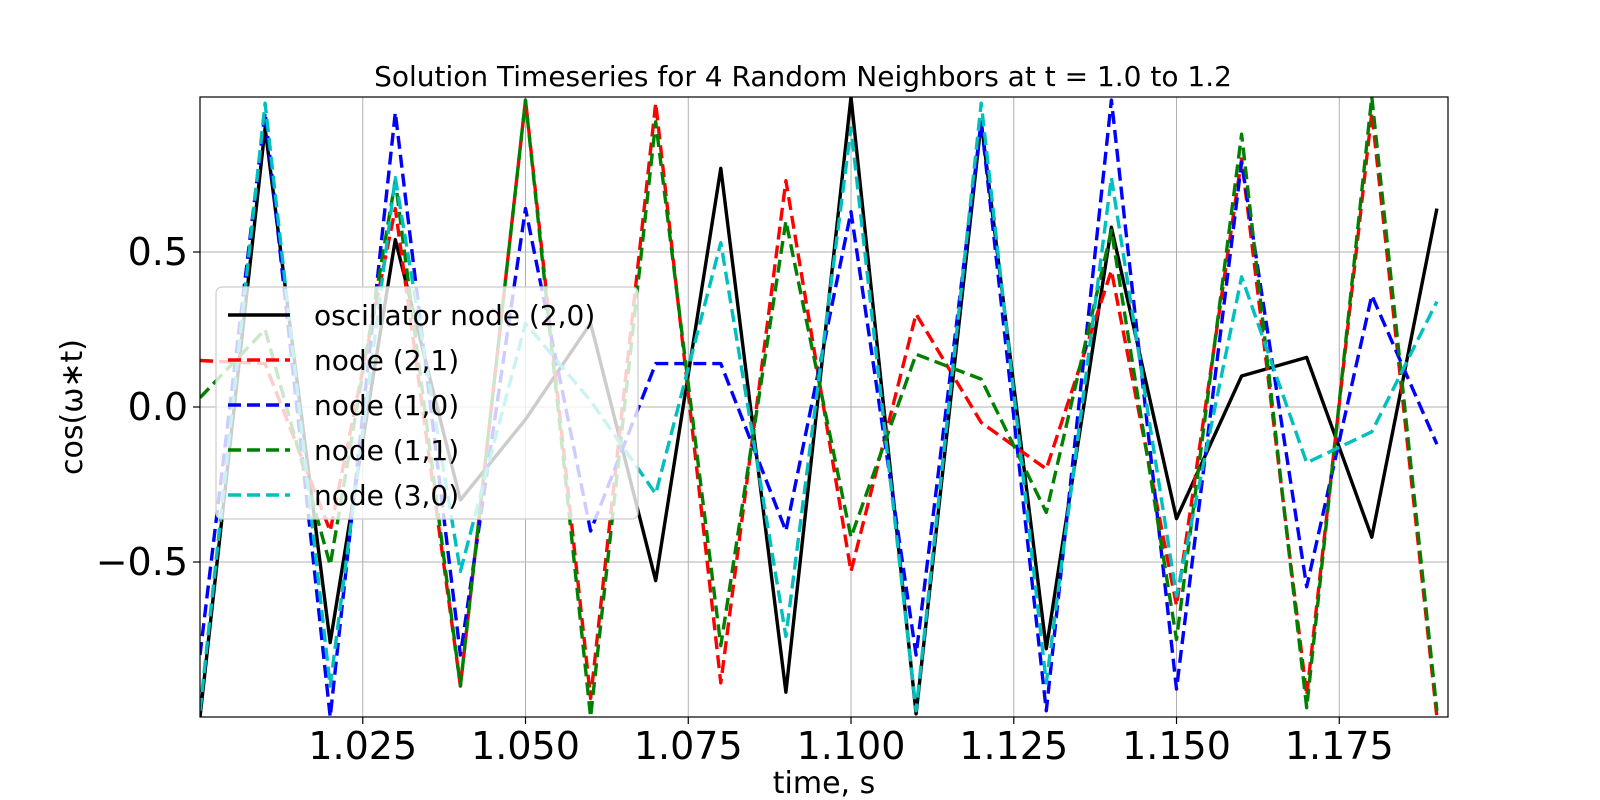 This screenshot has height=800, width=1600. What do you see at coordinates (386, 495) in the screenshot?
I see `legend-label: node (3,0)` at bounding box center [386, 495].